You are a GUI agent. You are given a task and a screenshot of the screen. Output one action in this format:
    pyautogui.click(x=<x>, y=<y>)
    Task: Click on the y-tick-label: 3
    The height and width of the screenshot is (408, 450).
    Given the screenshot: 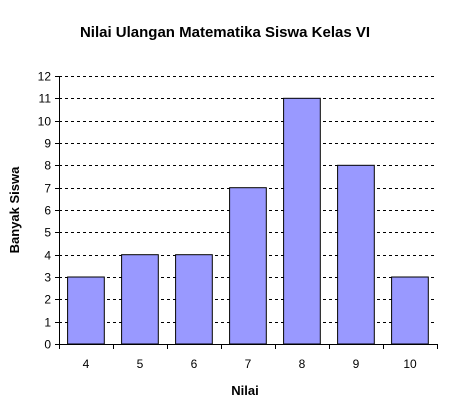 What is the action you would take?
    pyautogui.click(x=47, y=278)
    